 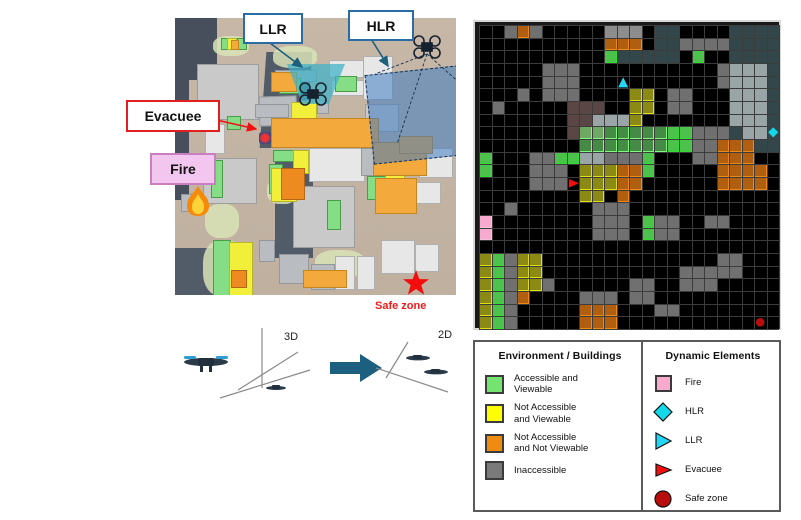 I want to click on legend-item-accessible-viewable: Accessible and Viewable, so click(x=560, y=384).